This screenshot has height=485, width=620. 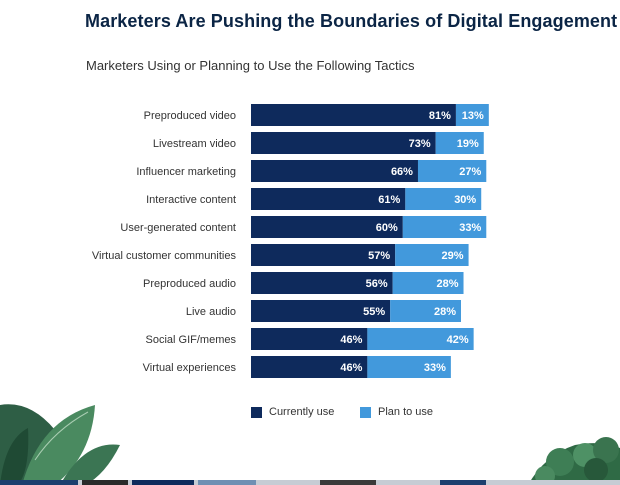 I want to click on bar-plan-to-use-livestream-video, so click(x=459, y=143).